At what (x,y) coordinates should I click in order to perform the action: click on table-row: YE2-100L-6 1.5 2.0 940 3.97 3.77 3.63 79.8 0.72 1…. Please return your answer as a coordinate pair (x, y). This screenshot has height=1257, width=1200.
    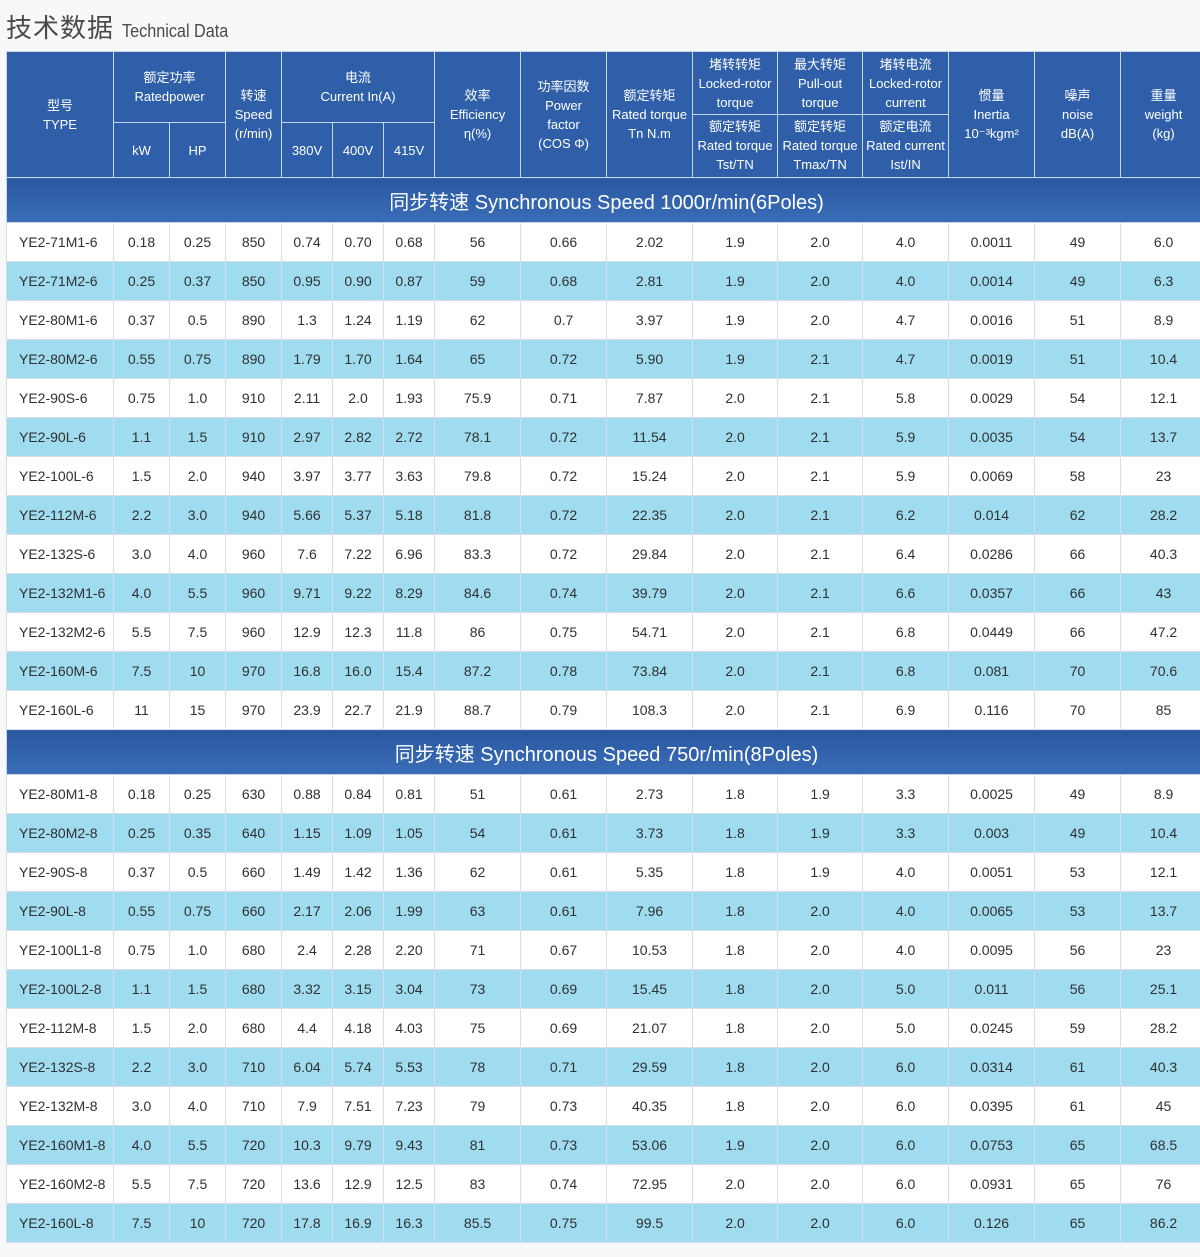
    Looking at the image, I should click on (603, 476).